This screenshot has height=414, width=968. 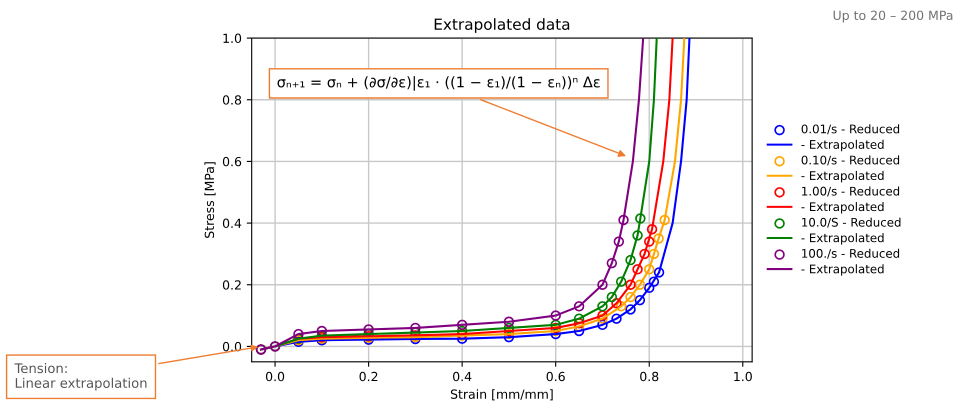 I want to click on y-tick-label: 0.6, so click(x=232, y=161).